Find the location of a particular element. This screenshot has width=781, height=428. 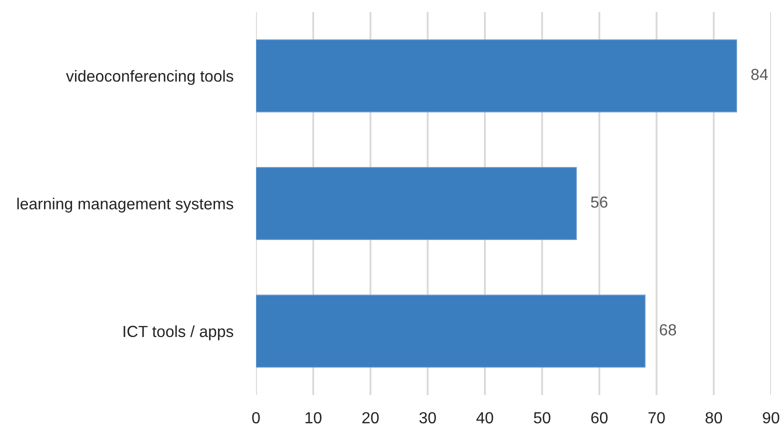

x-tick-label: 70 is located at coordinates (656, 418).